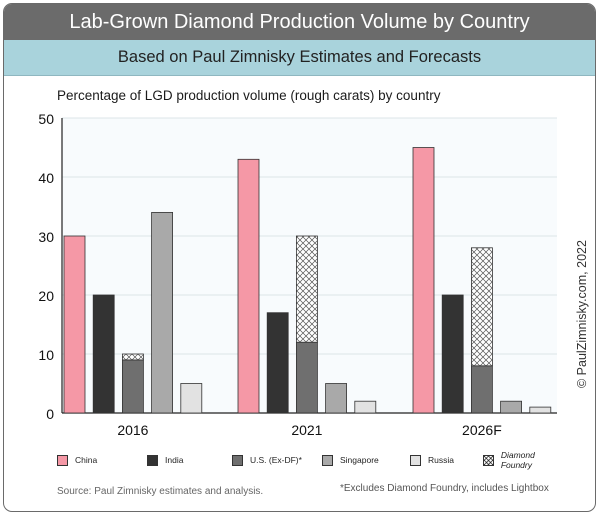  Describe the element at coordinates (237, 460) in the screenshot. I see `legend-swatch-us` at that location.